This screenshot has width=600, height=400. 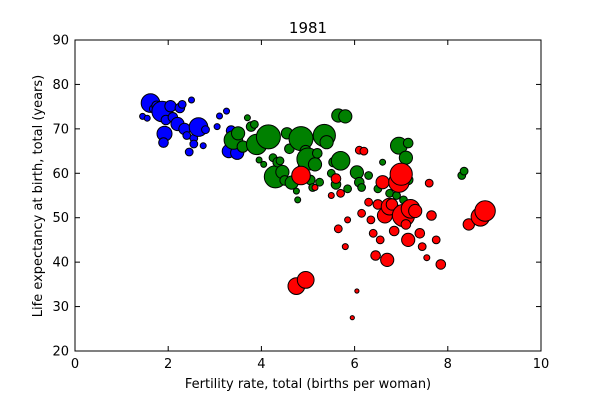 I want to click on y-tick-label-40: 40, so click(x=60, y=263).